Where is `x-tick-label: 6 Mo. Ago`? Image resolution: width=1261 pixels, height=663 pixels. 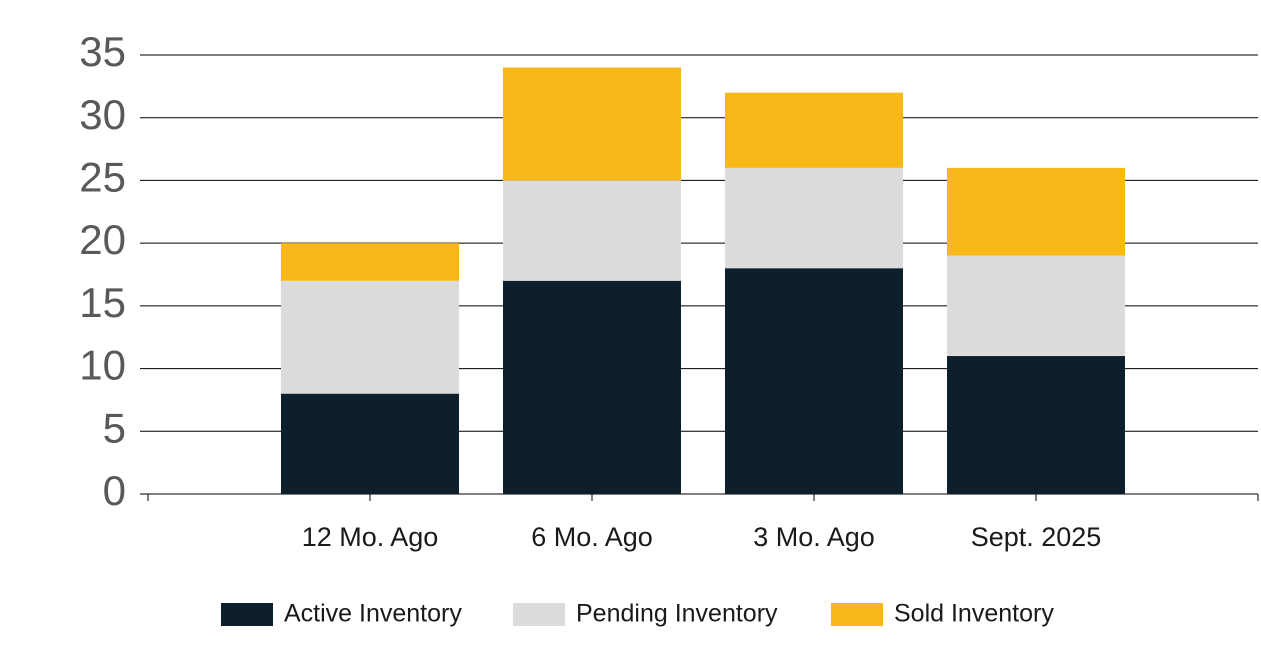 x-tick-label: 6 Mo. Ago is located at coordinates (592, 537).